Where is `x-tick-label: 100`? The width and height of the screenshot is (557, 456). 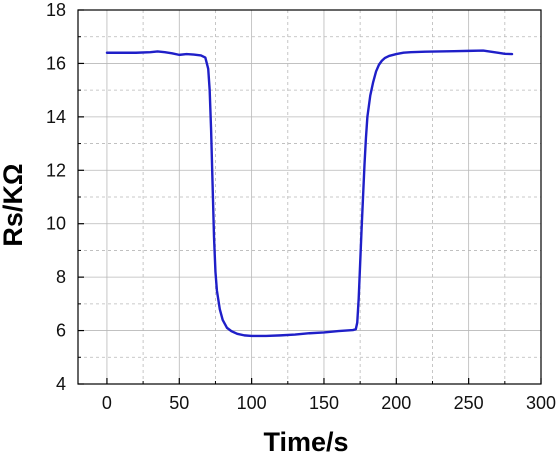
x-tick-label: 100 is located at coordinates (252, 403).